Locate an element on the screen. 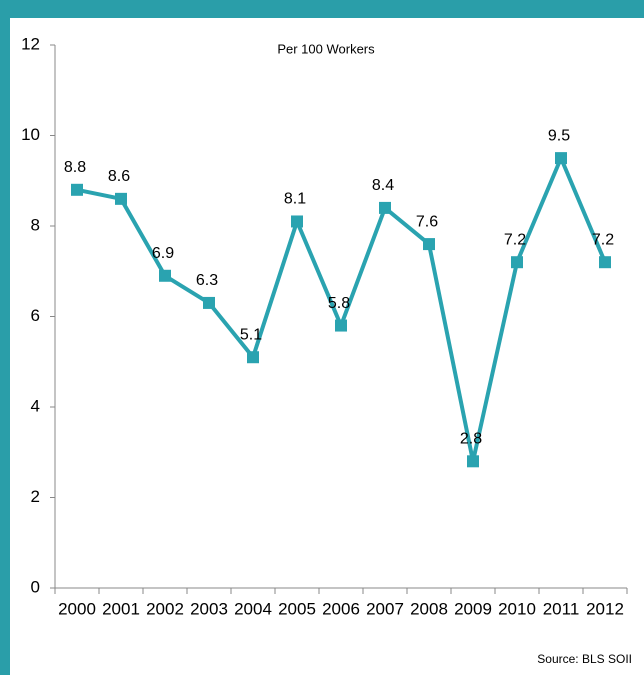 The height and width of the screenshot is (675, 644). data-label: 5.1 is located at coordinates (251, 334).